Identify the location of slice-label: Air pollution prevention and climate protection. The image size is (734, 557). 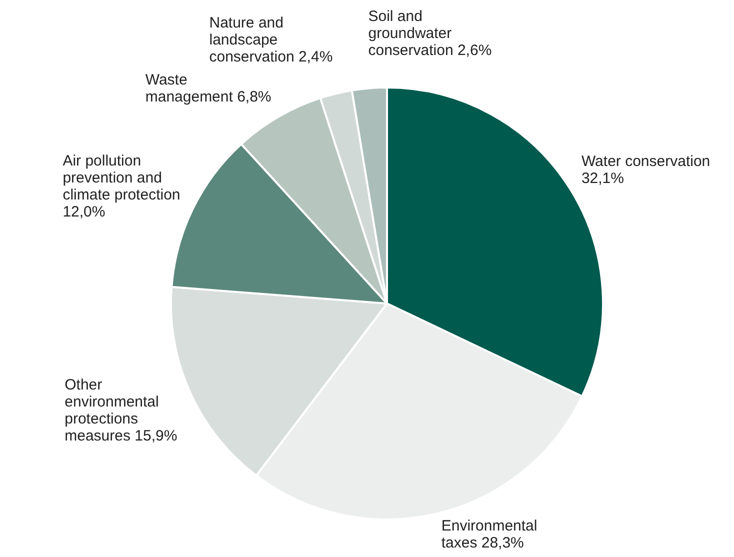
(121, 178).